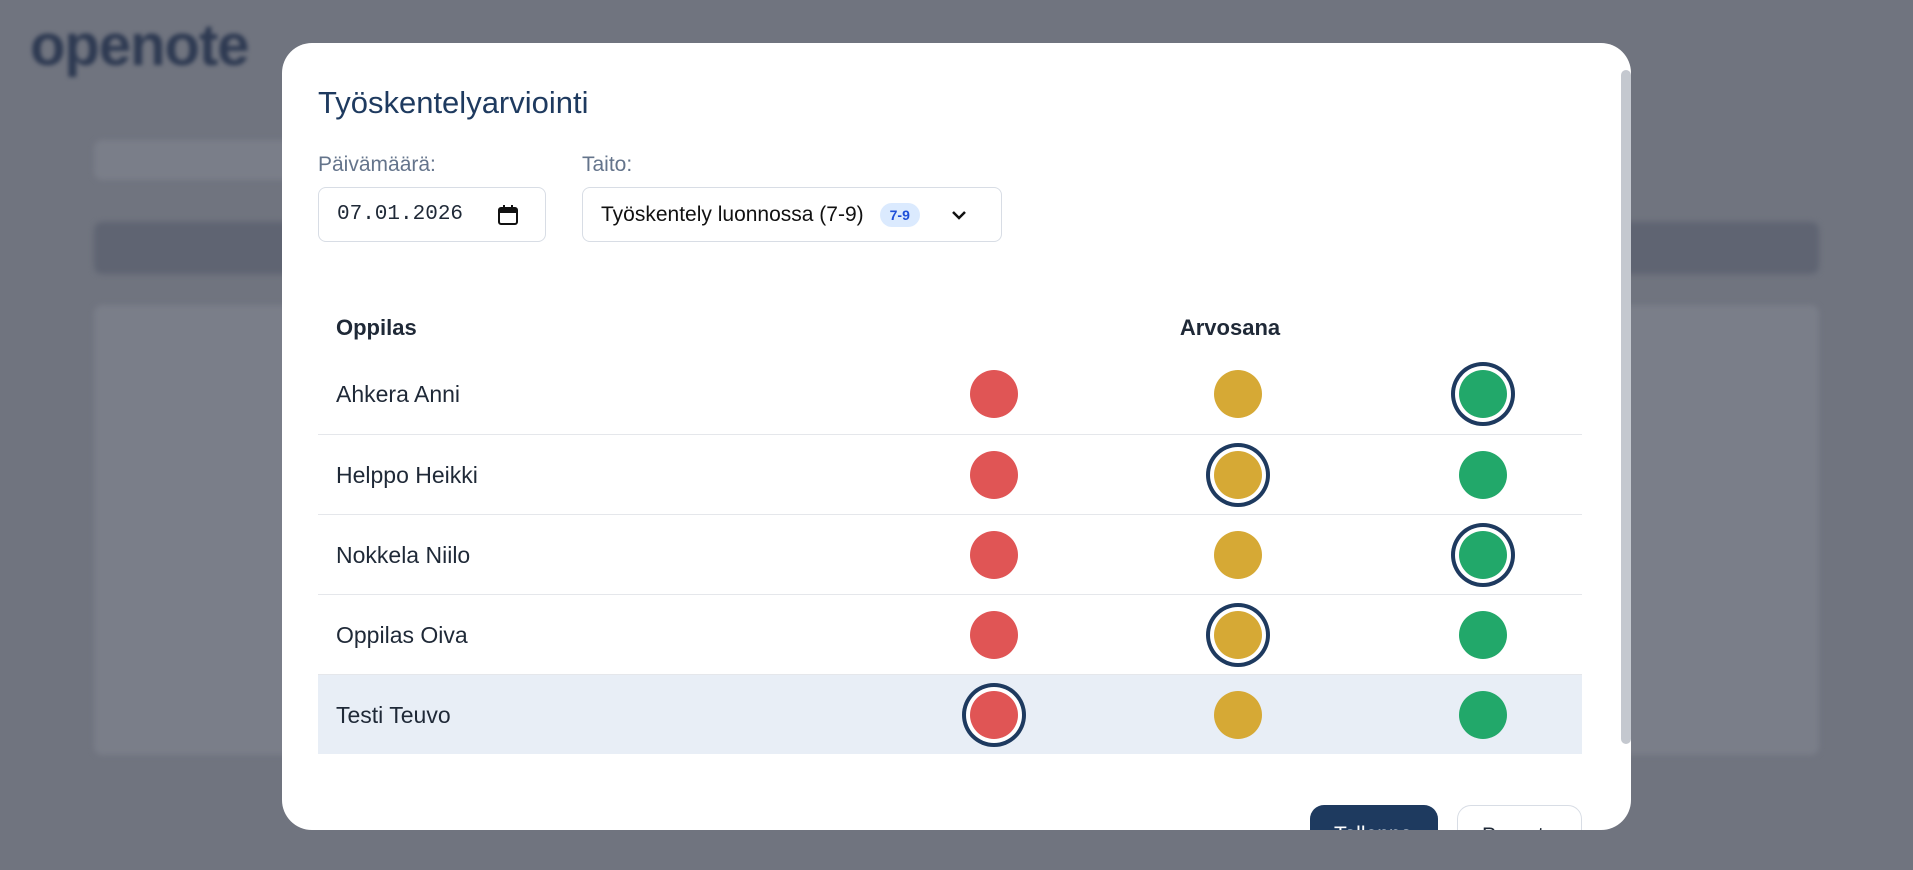  Describe the element at coordinates (204, 160) in the screenshot. I see `bg-heading` at that location.